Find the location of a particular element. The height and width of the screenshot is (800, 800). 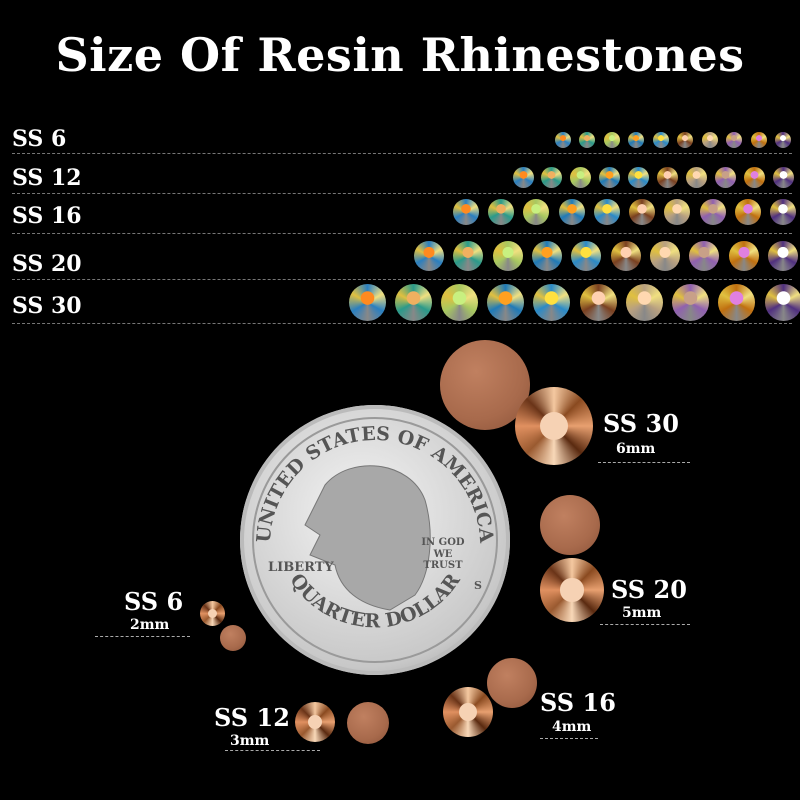

row-label-ss12: SS 12 is located at coordinates (47, 178).